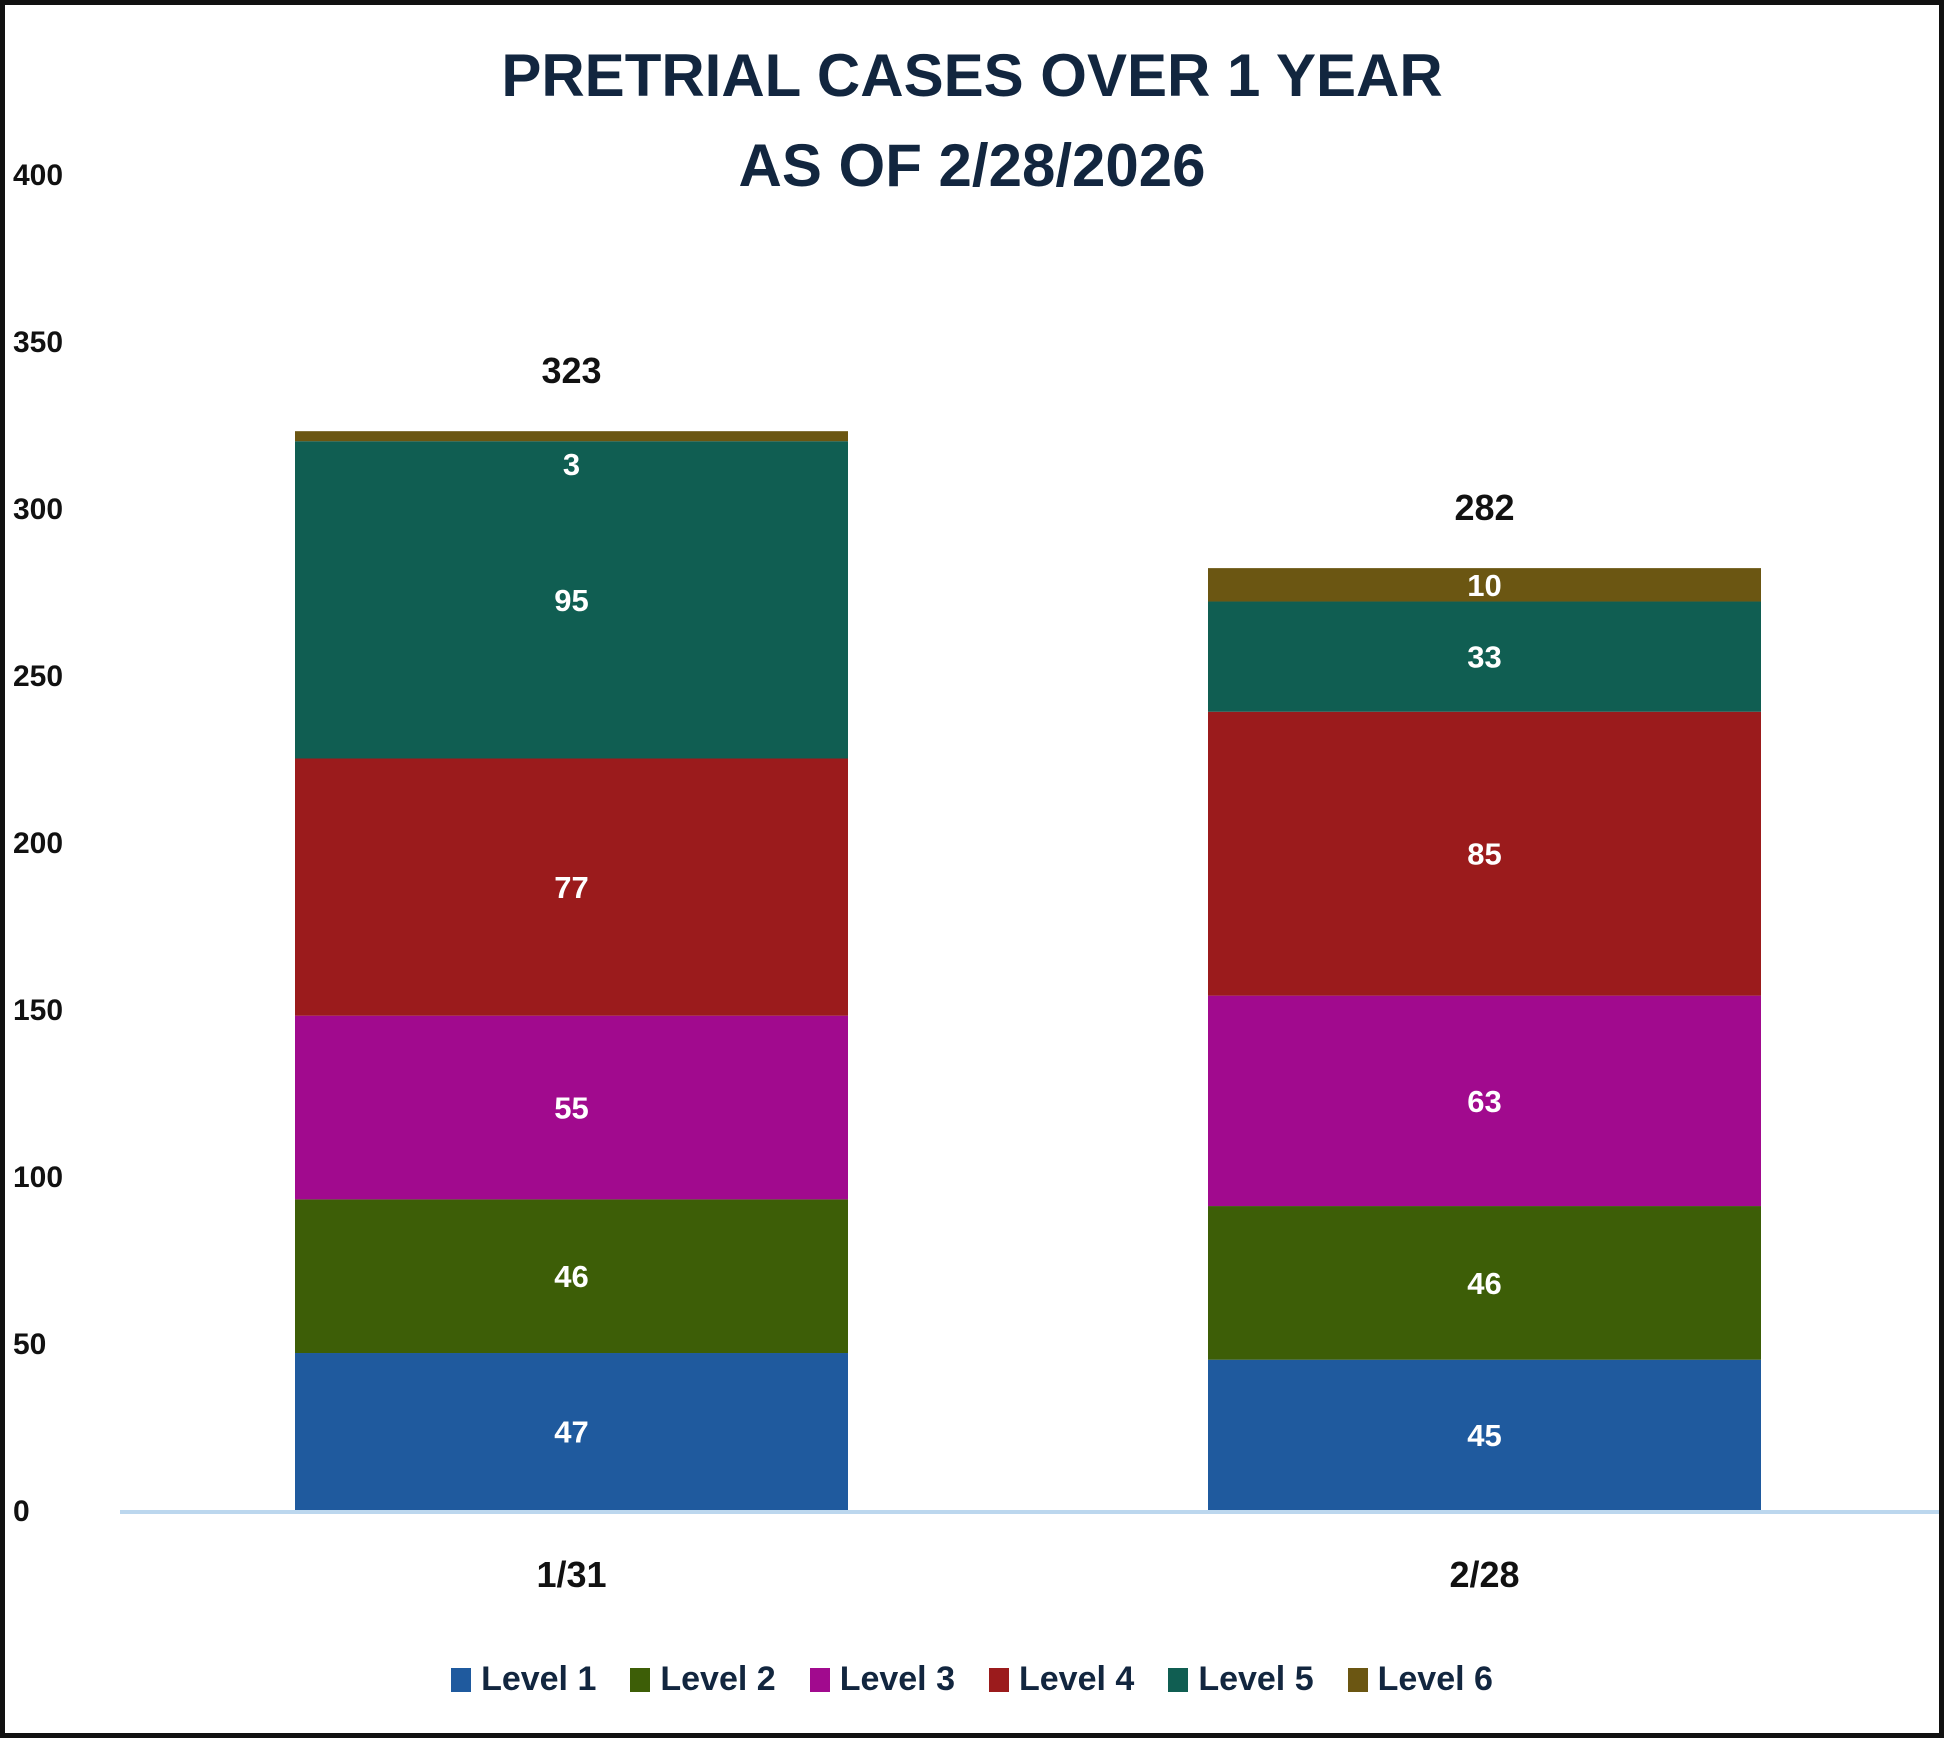 The height and width of the screenshot is (1738, 1944). I want to click on y-tick-label: 200, so click(38, 843).